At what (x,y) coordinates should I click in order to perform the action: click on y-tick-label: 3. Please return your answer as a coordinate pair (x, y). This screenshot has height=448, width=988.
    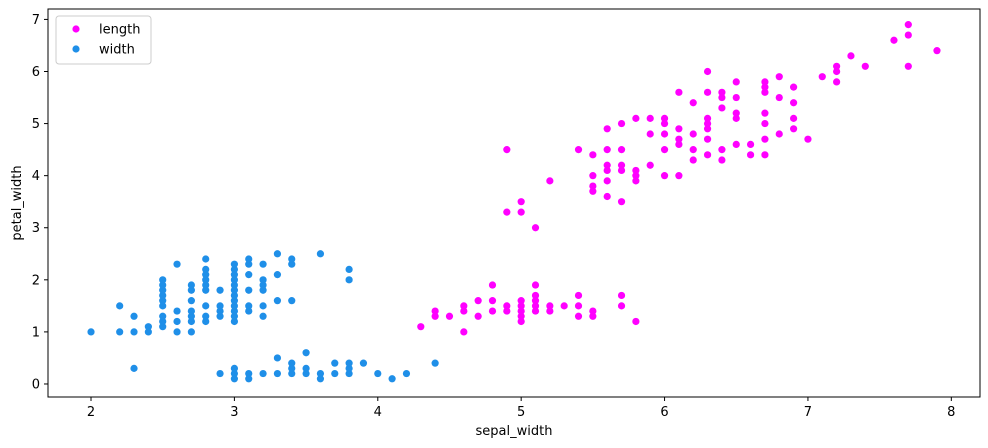
    Looking at the image, I should click on (36, 228).